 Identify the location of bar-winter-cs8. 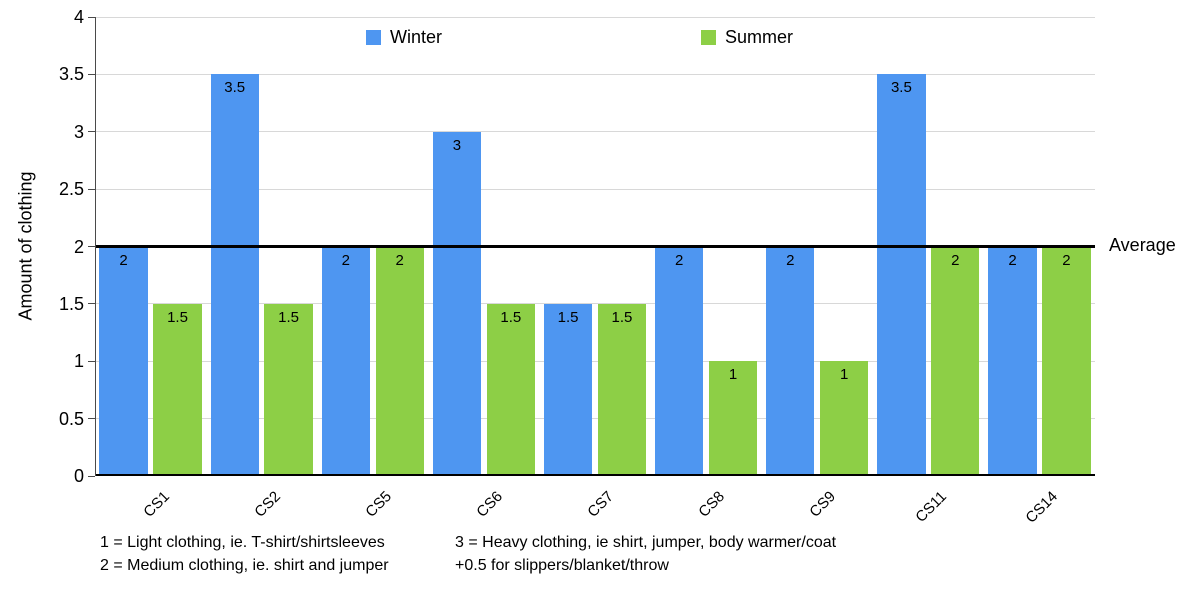
(679, 361).